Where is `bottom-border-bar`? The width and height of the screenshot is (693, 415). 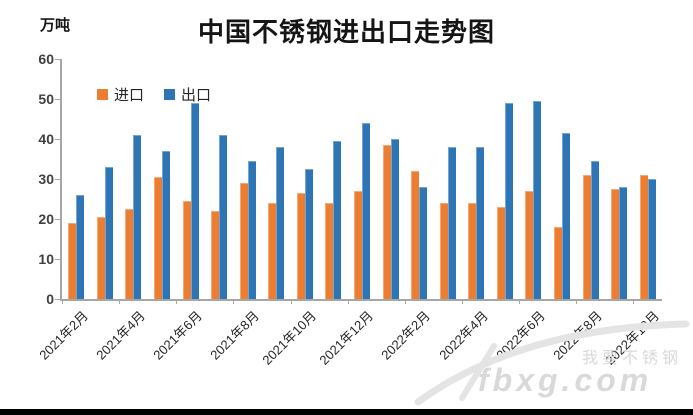
bottom-border-bar is located at coordinates (346, 412).